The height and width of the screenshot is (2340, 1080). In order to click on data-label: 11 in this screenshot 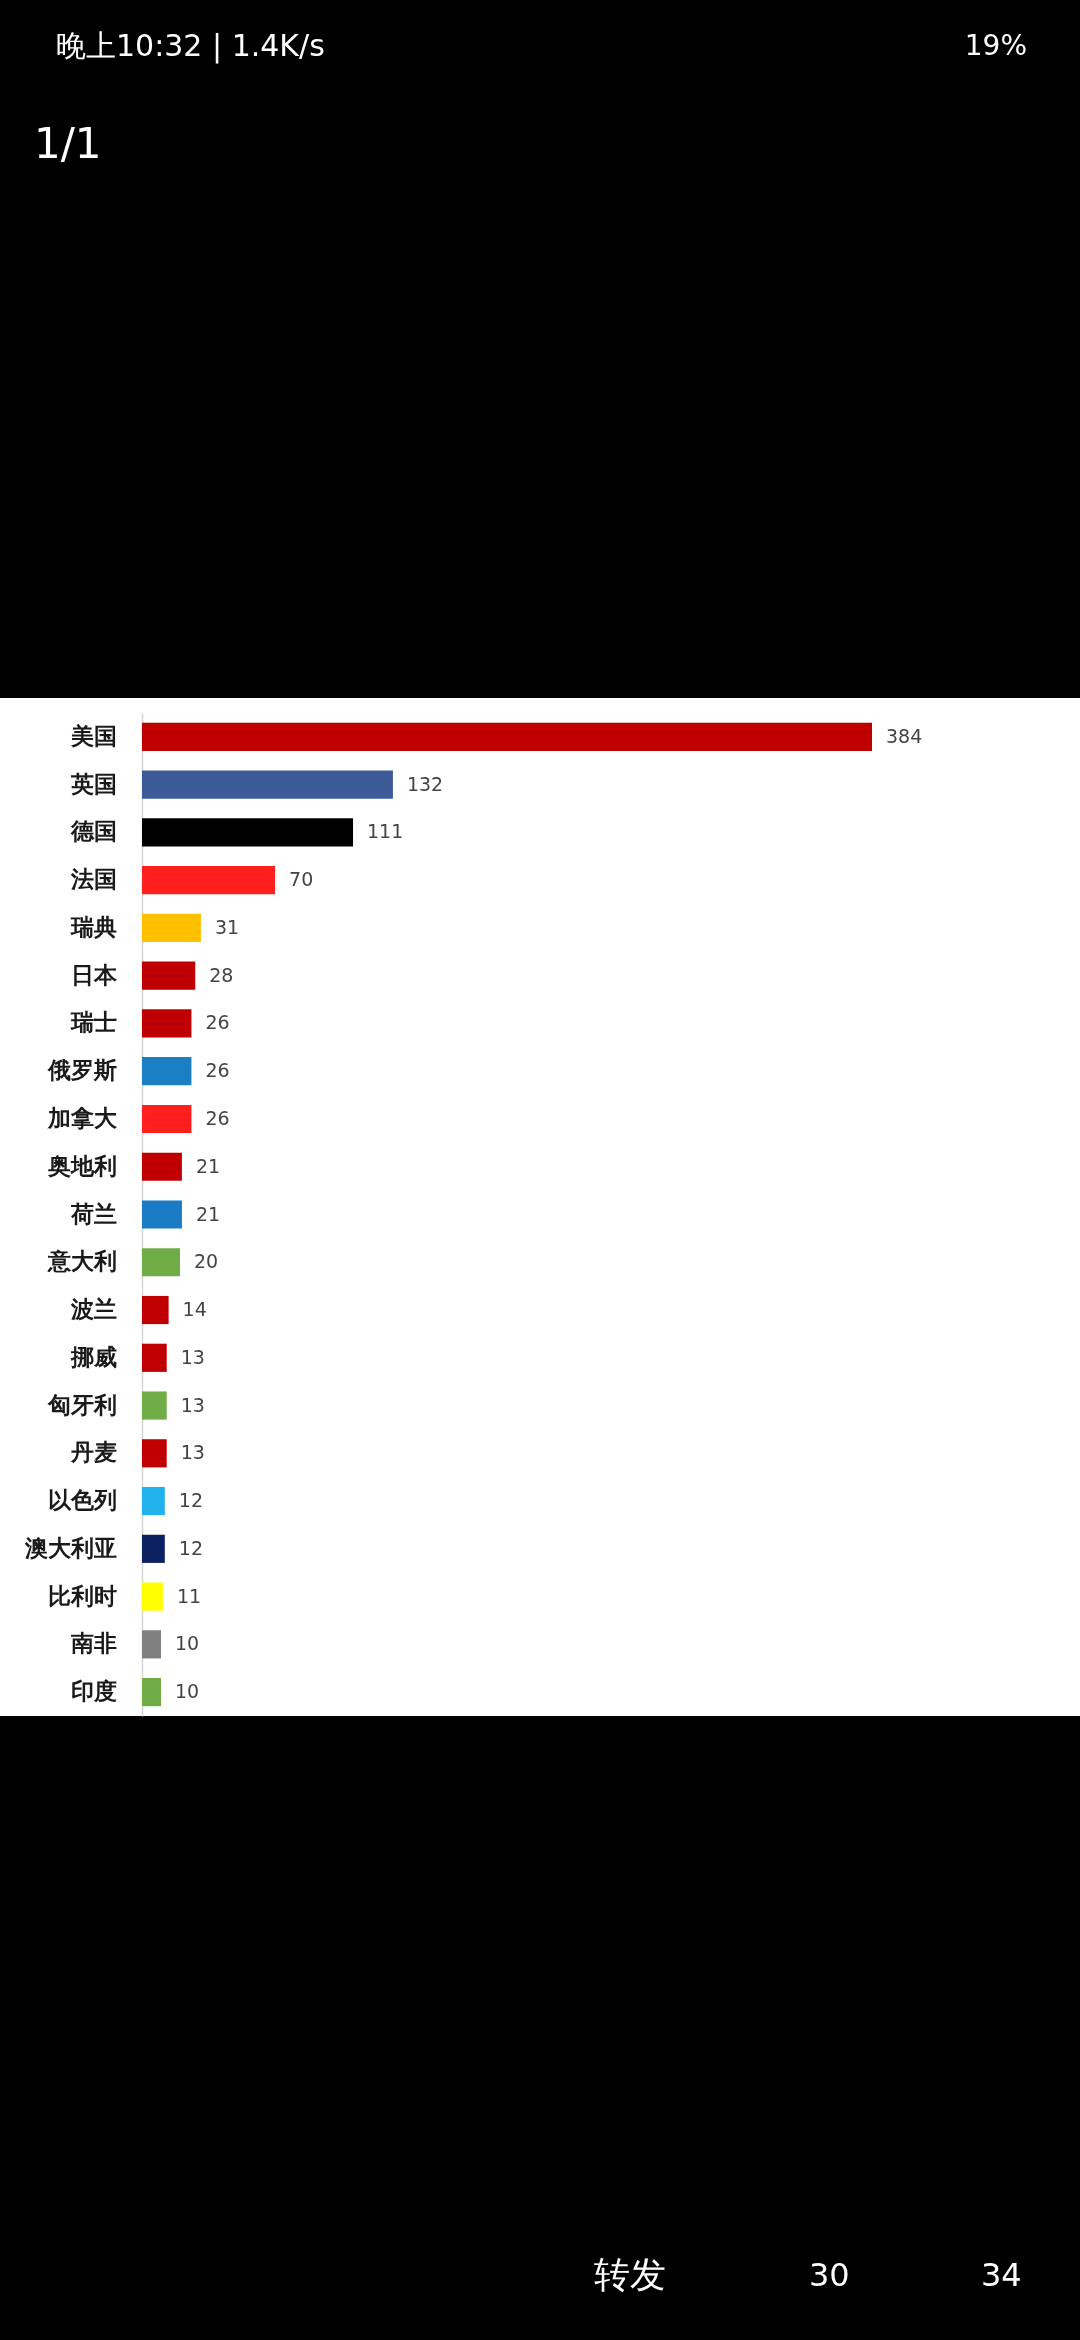, I will do `click(189, 1595)`.